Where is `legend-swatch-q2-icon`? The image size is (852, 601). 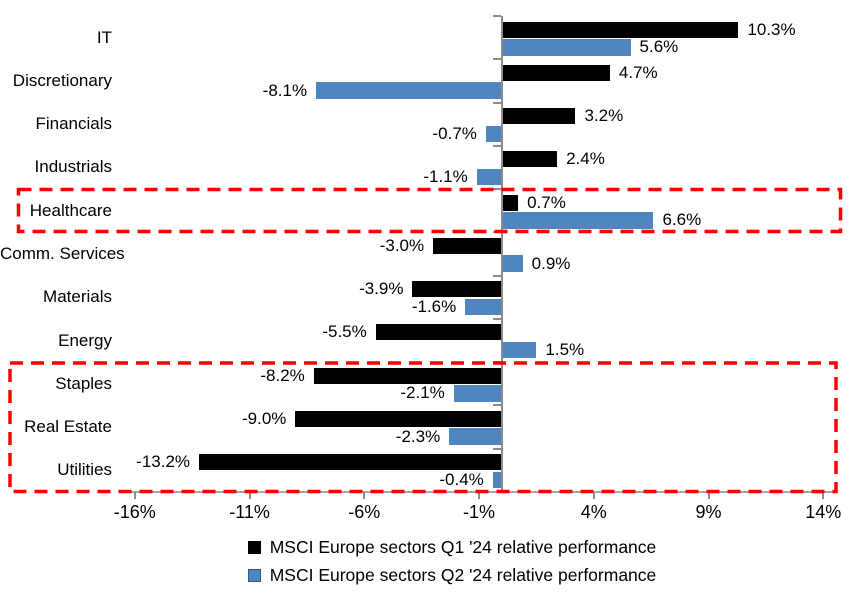 legend-swatch-q2-icon is located at coordinates (254, 575).